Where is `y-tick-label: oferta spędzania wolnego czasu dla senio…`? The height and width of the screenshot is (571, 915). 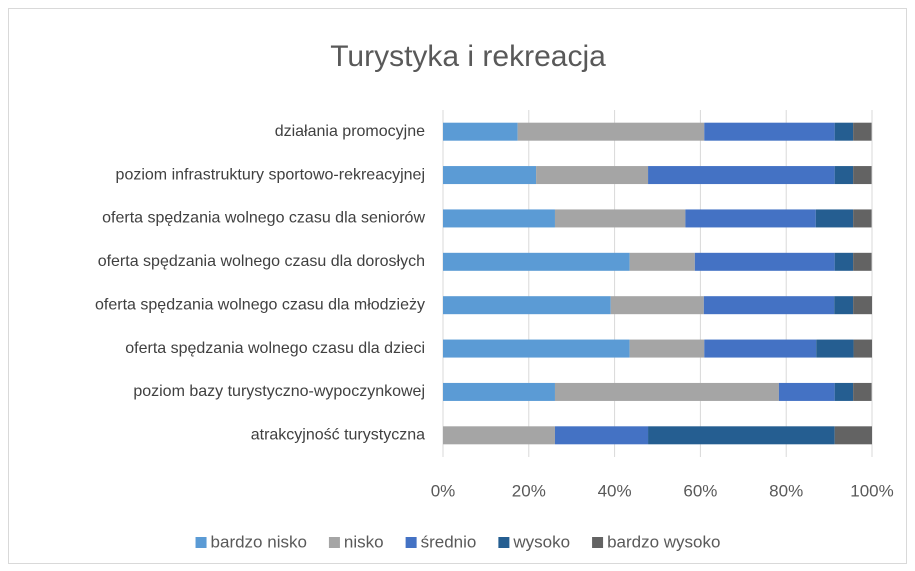 y-tick-label: oferta spędzania wolnego czasu dla senio… is located at coordinates (263, 218).